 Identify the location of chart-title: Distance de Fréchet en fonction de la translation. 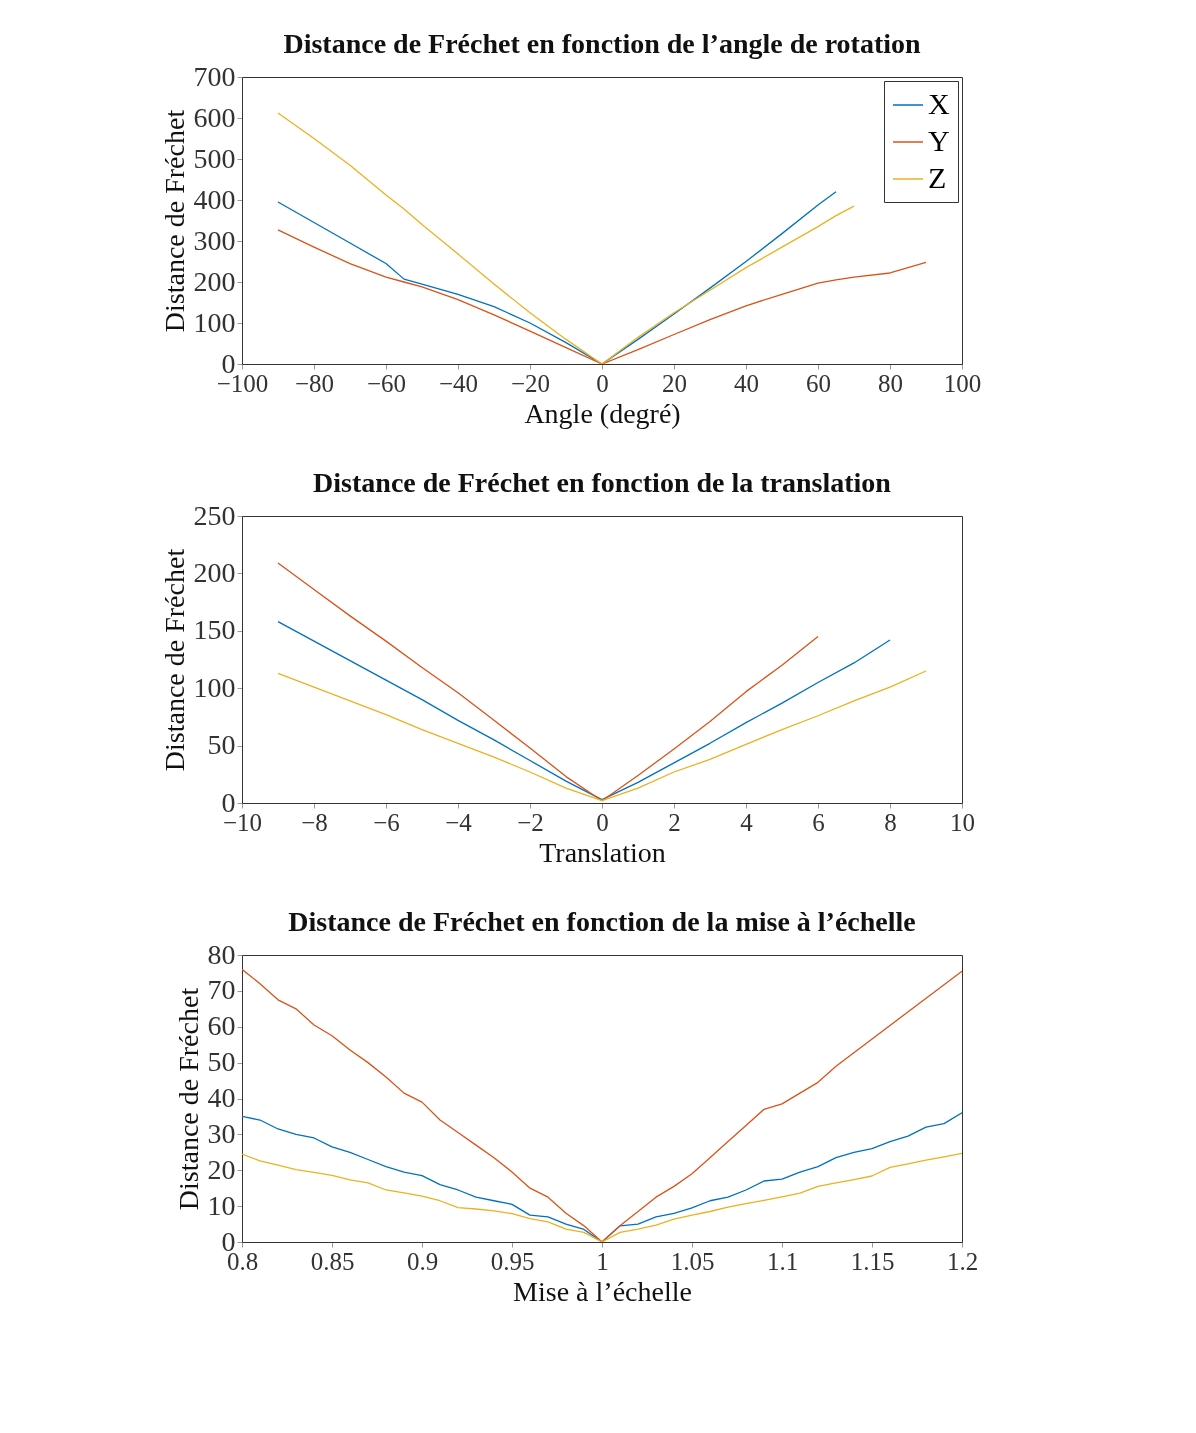
(602, 482).